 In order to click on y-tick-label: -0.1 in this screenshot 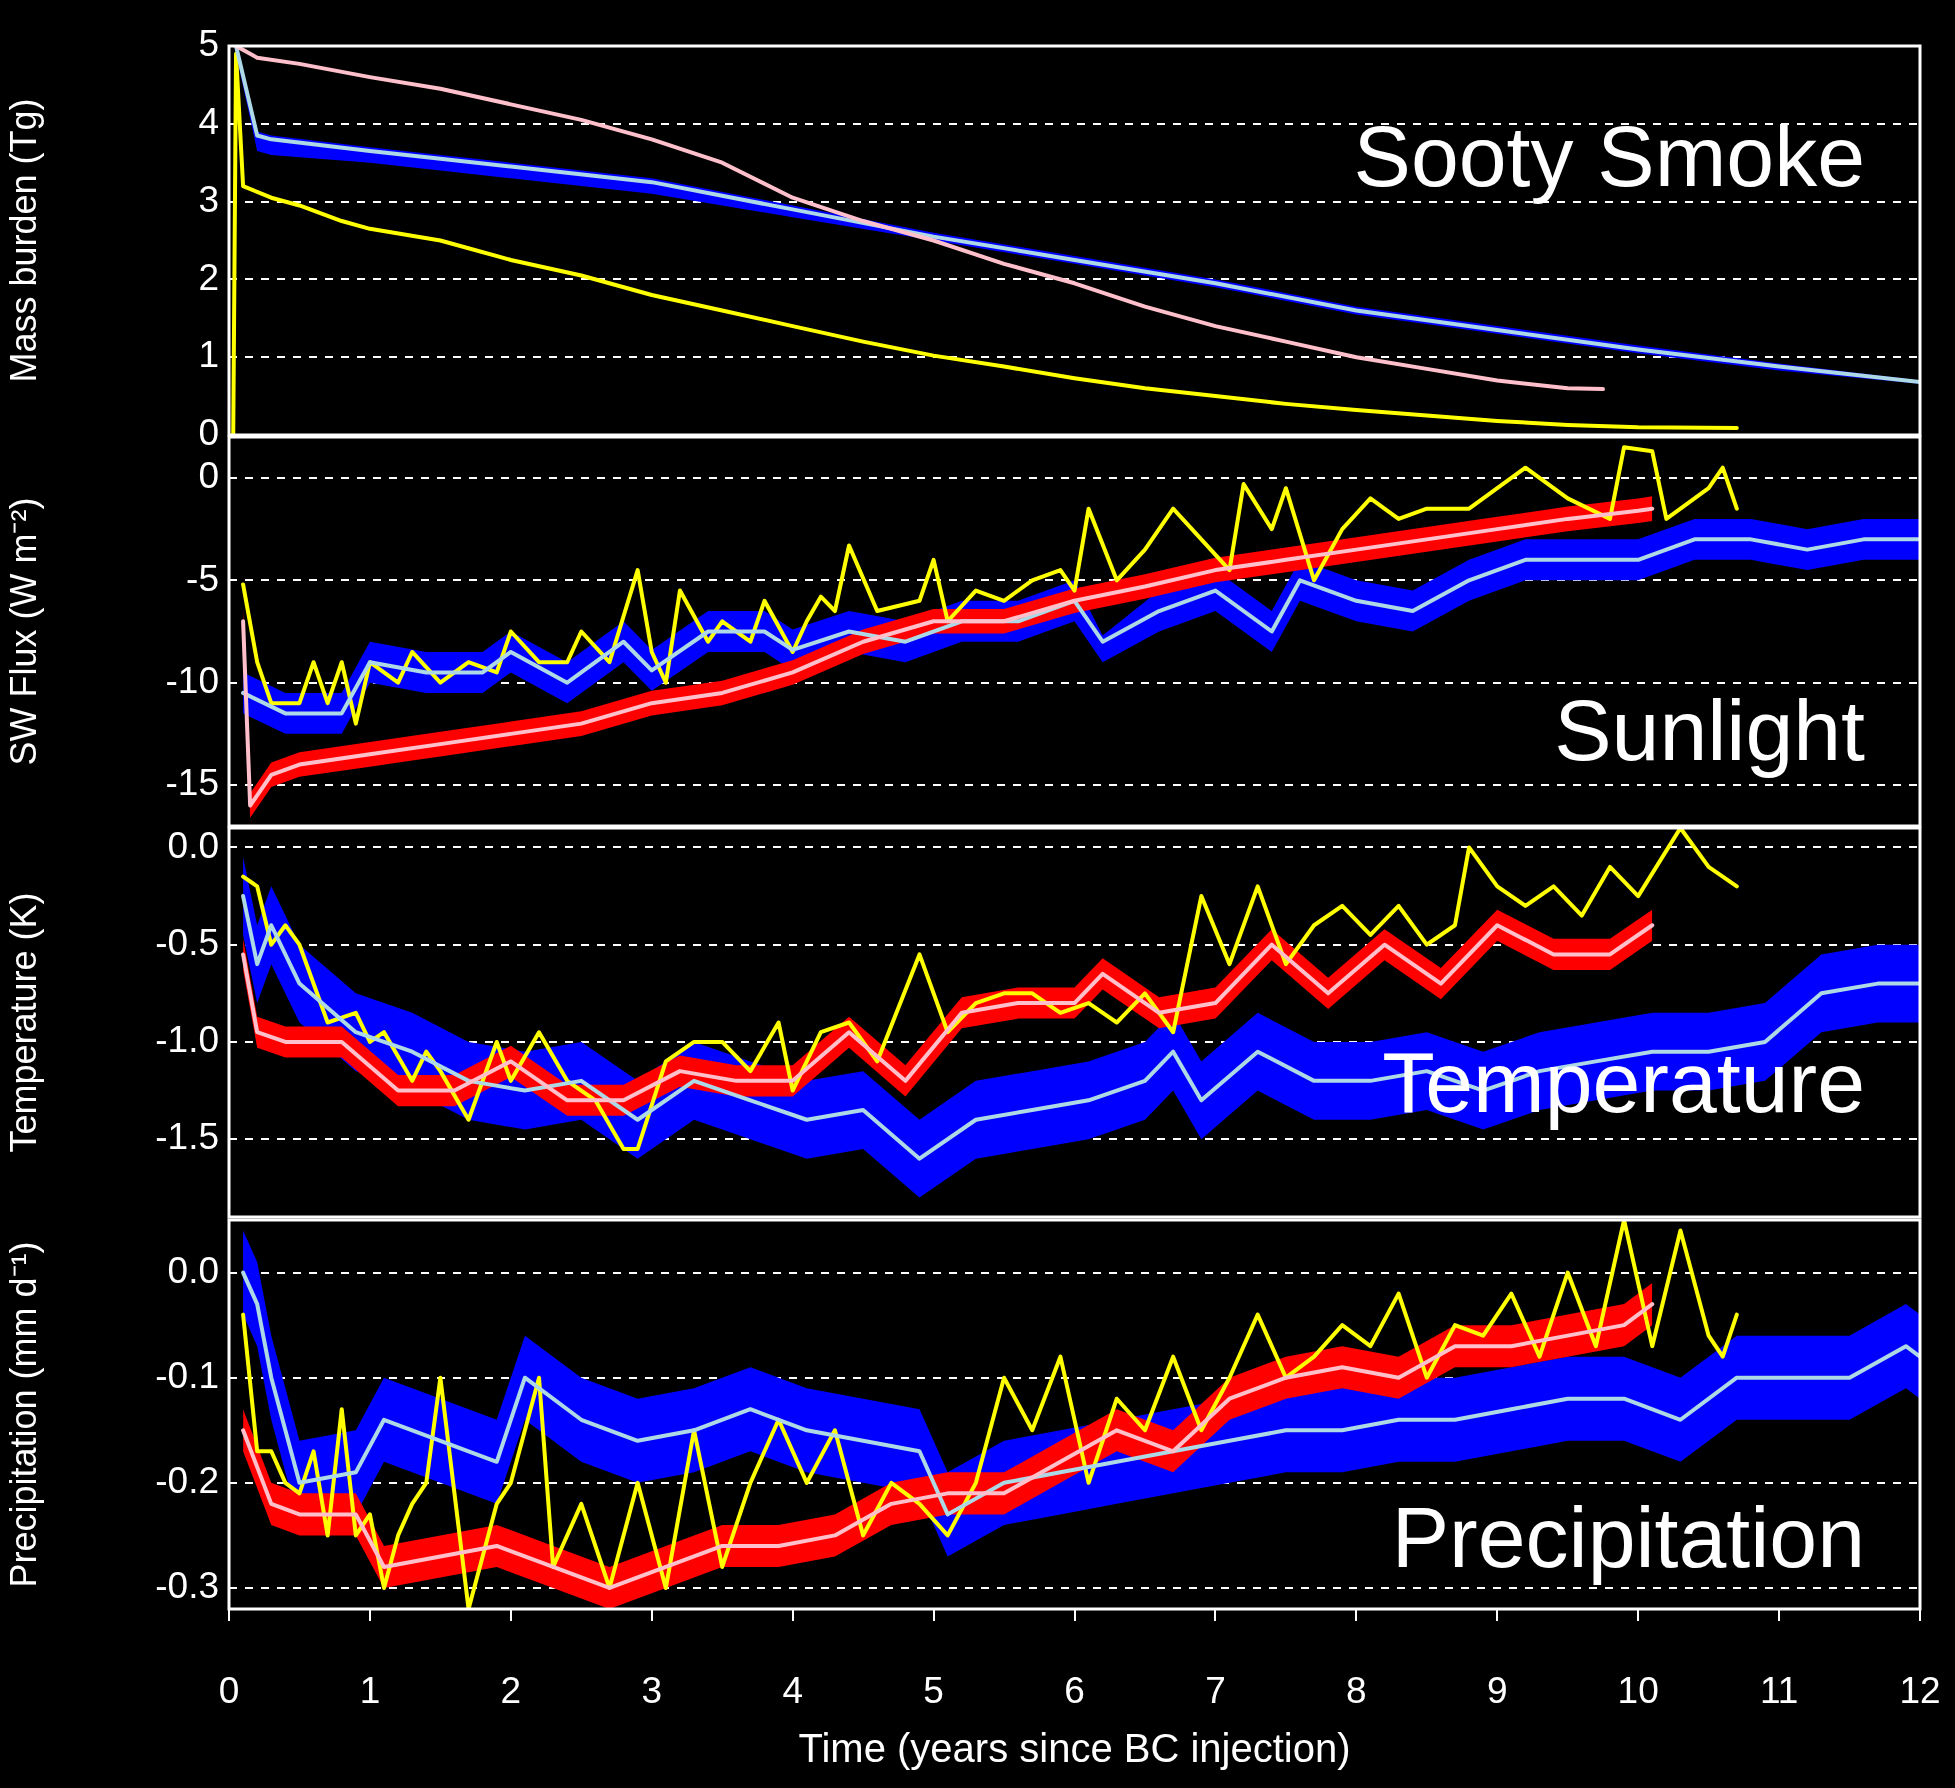, I will do `click(187, 1375)`.